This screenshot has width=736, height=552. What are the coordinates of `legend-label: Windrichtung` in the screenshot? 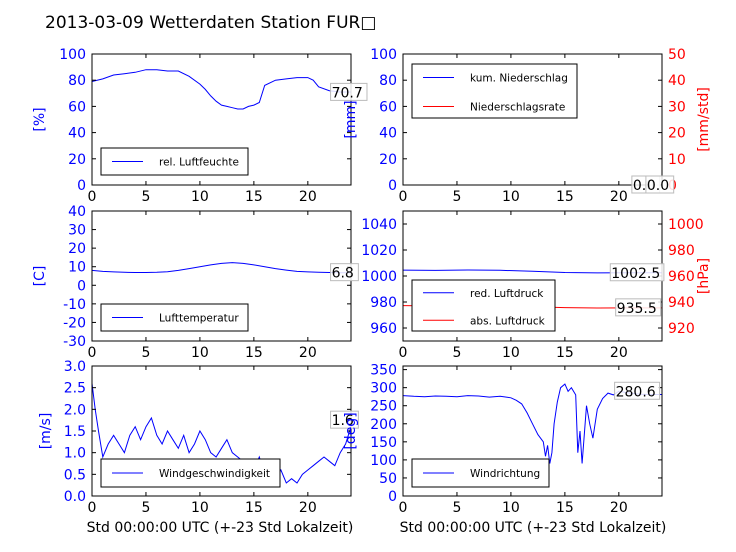 It's located at (505, 474).